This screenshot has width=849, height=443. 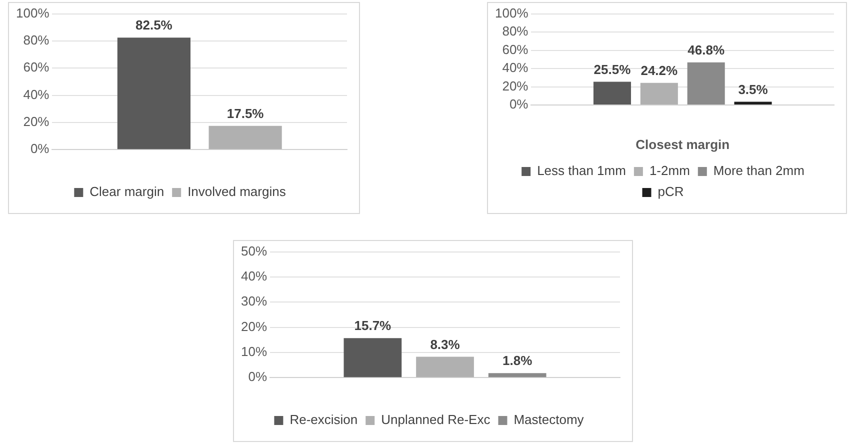 What do you see at coordinates (154, 25) in the screenshot?
I see `data-label: 82.5%` at bounding box center [154, 25].